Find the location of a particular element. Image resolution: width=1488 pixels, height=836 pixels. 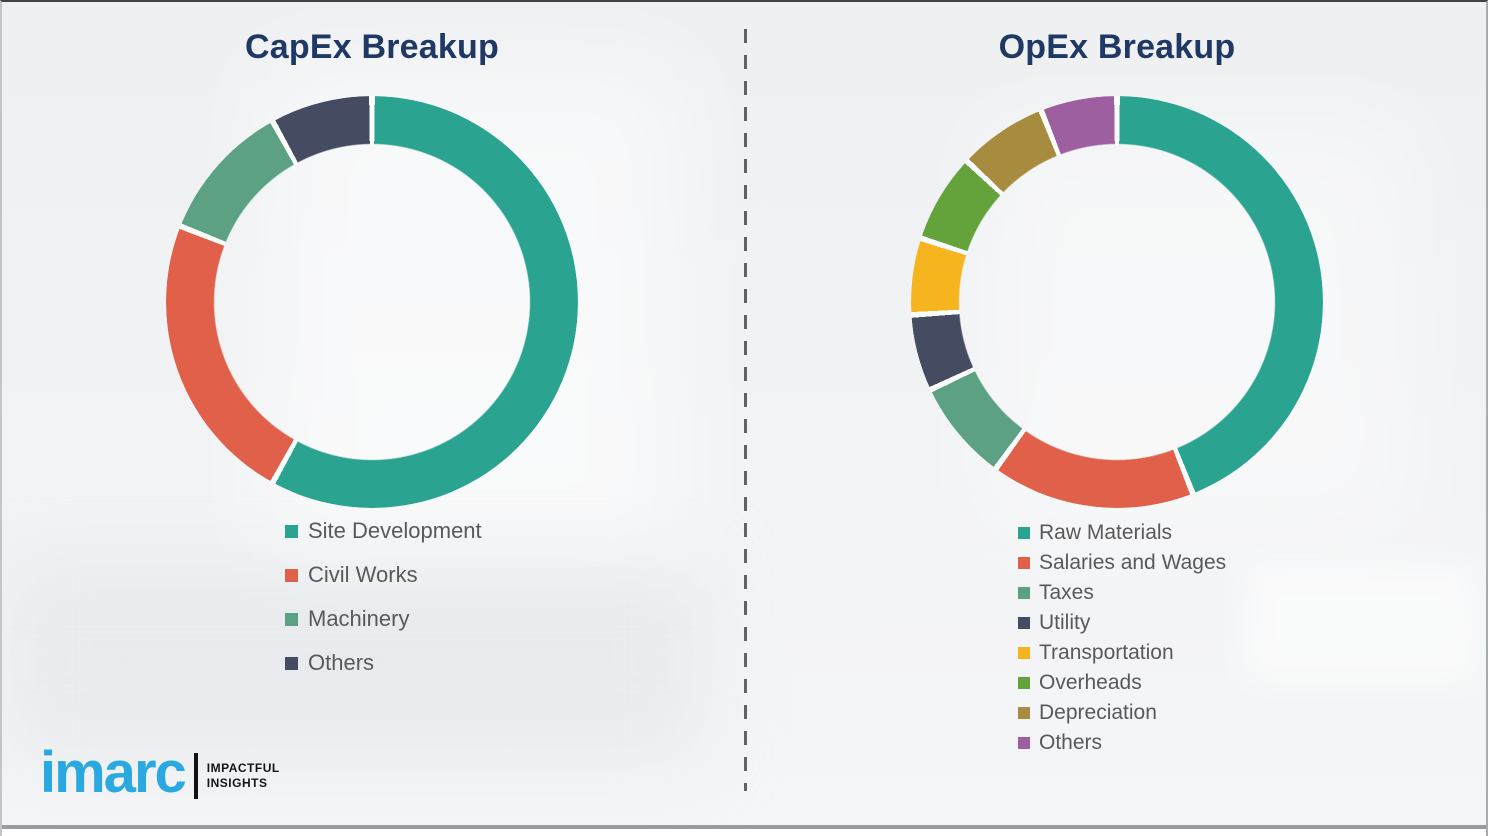

bottom-border-line is located at coordinates (744, 827).